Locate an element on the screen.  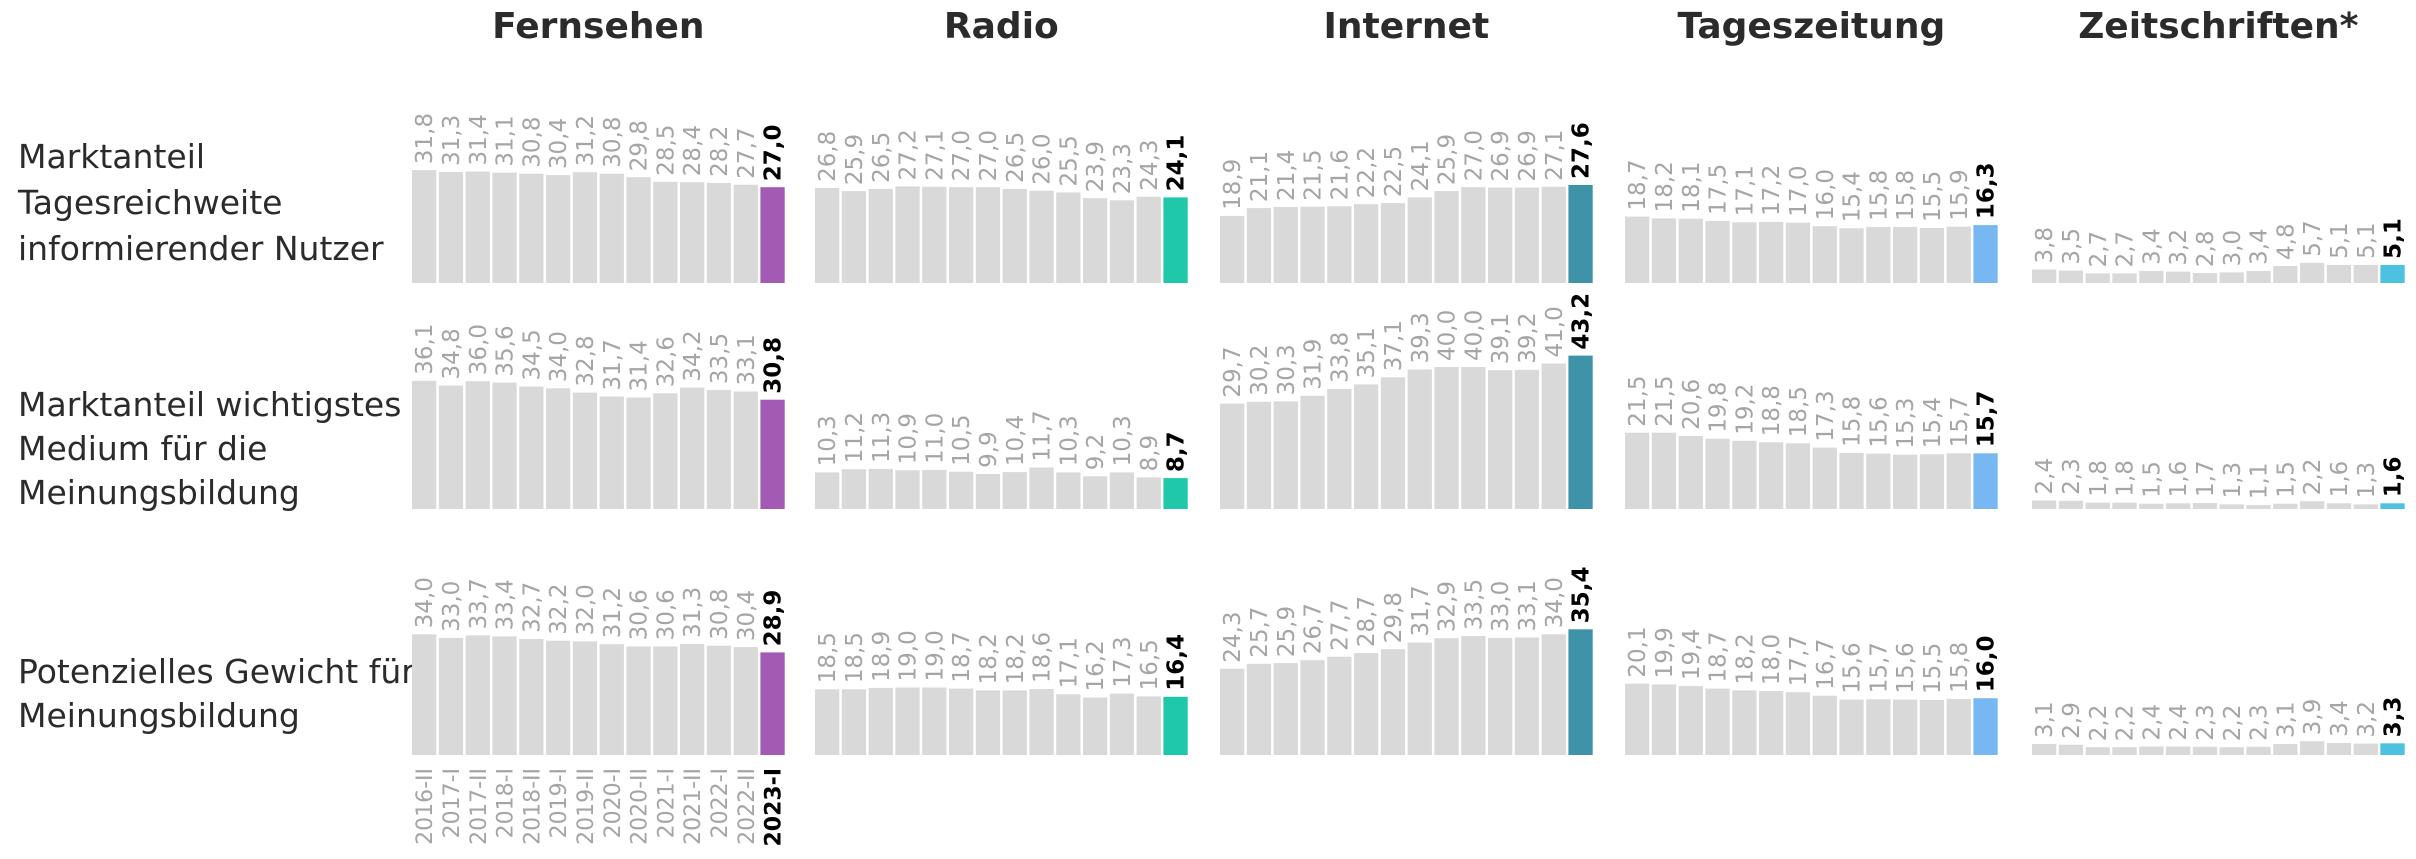
value-label-r2-m2-p5: 28,7 is located at coordinates (1367, 621).